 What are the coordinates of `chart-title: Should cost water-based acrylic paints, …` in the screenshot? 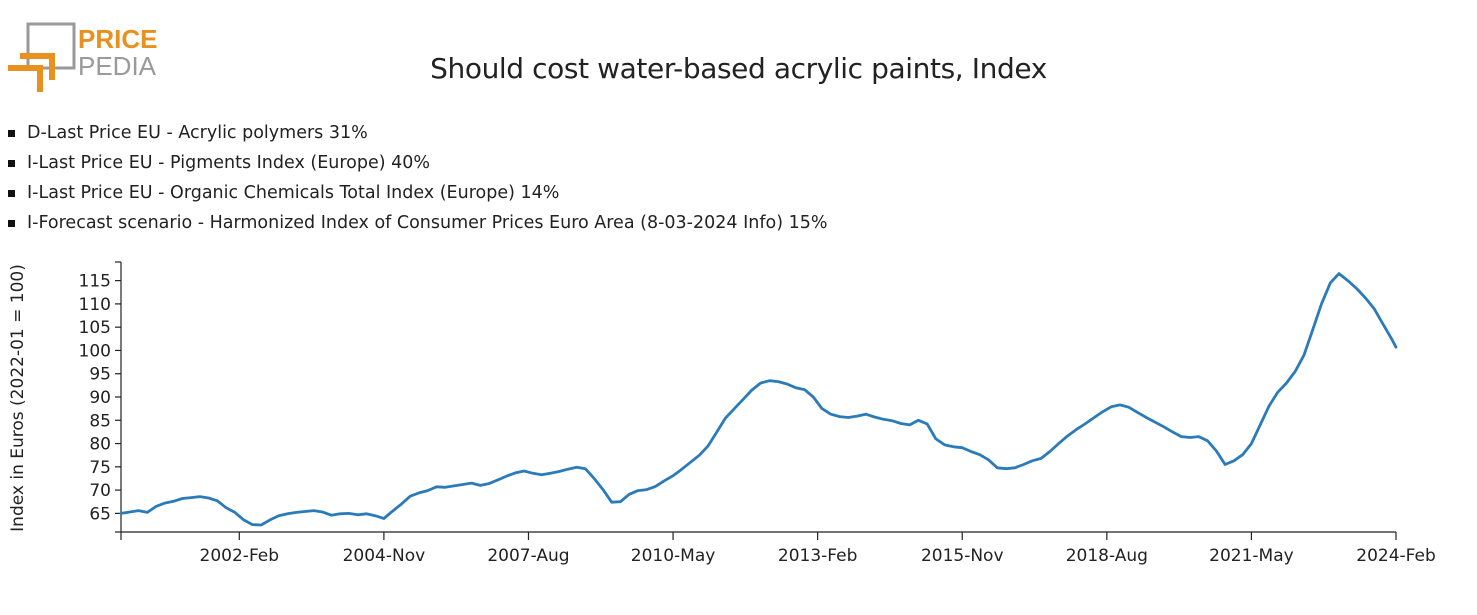 It's located at (738, 68).